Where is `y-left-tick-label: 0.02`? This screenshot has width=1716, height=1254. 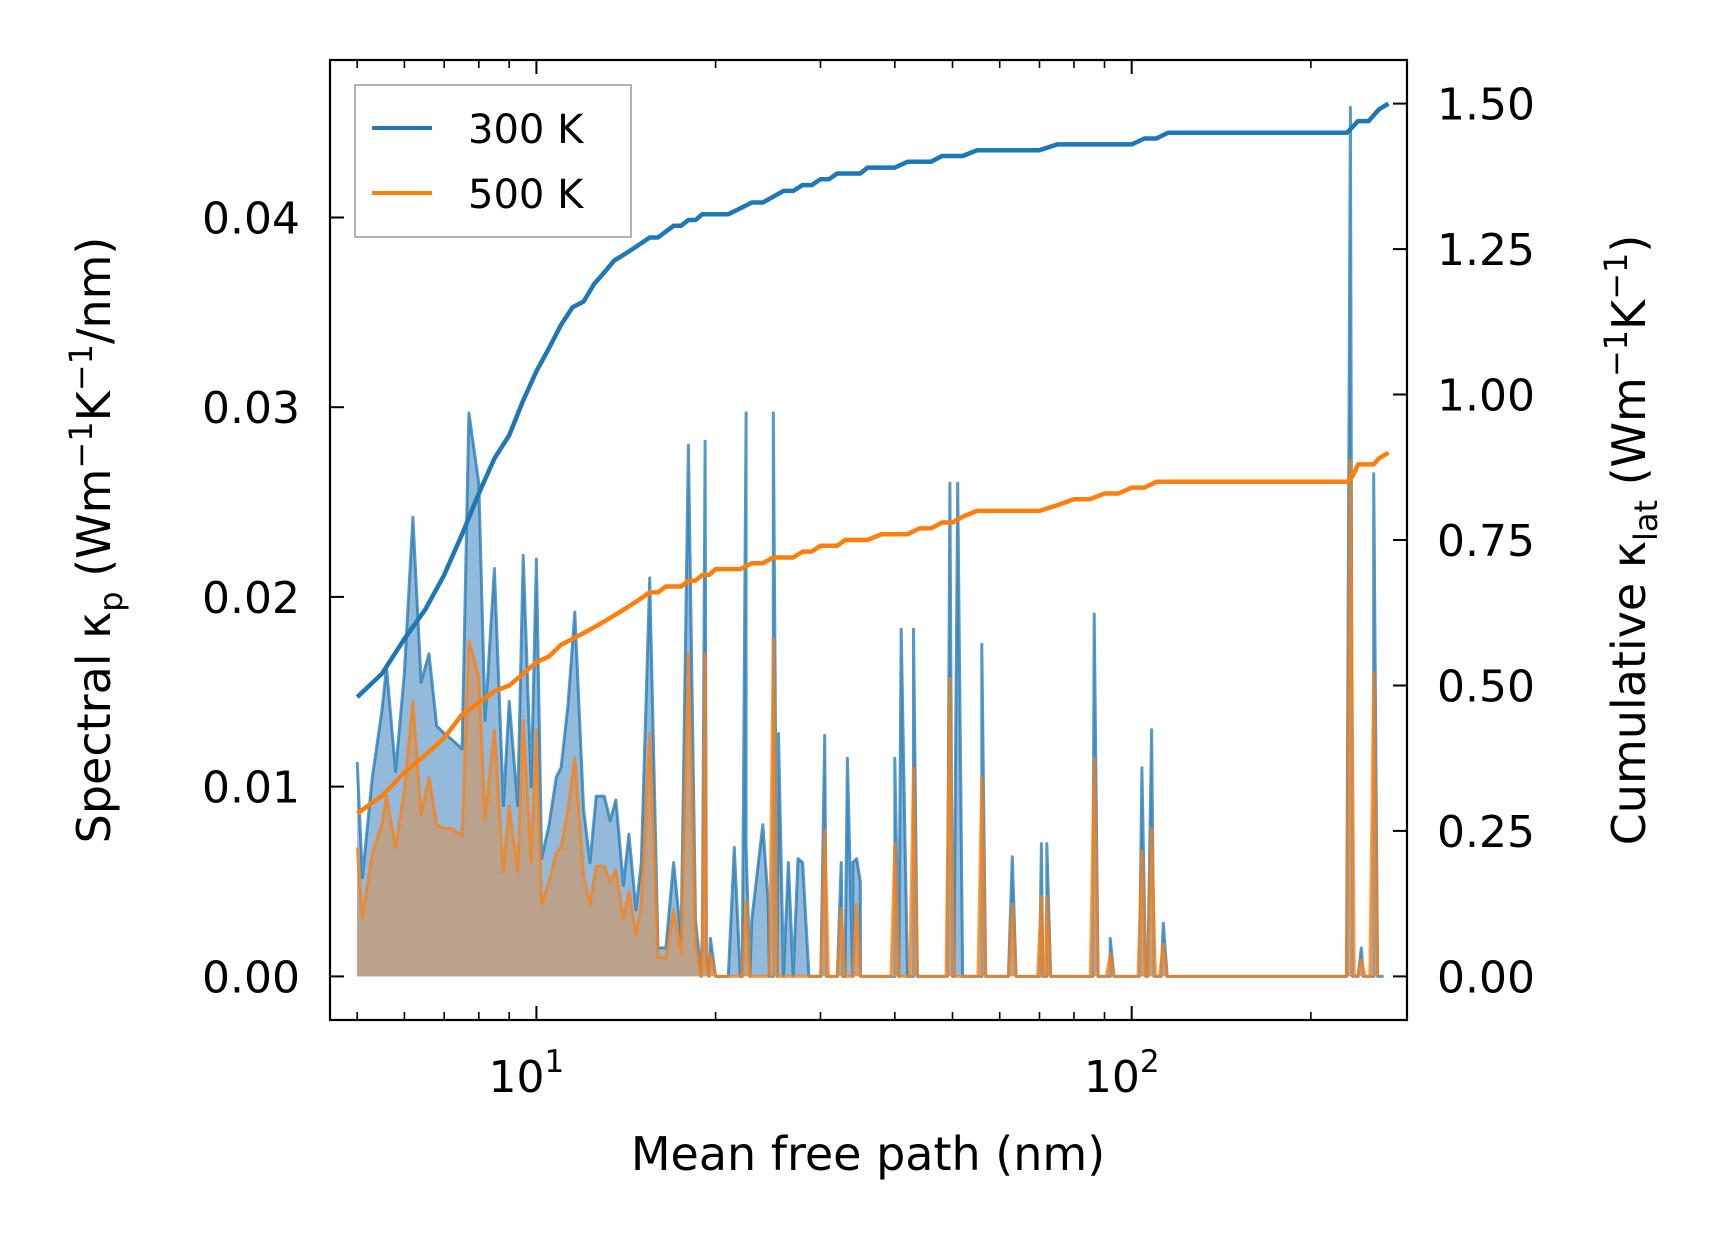 y-left-tick-label: 0.02 is located at coordinates (251, 598).